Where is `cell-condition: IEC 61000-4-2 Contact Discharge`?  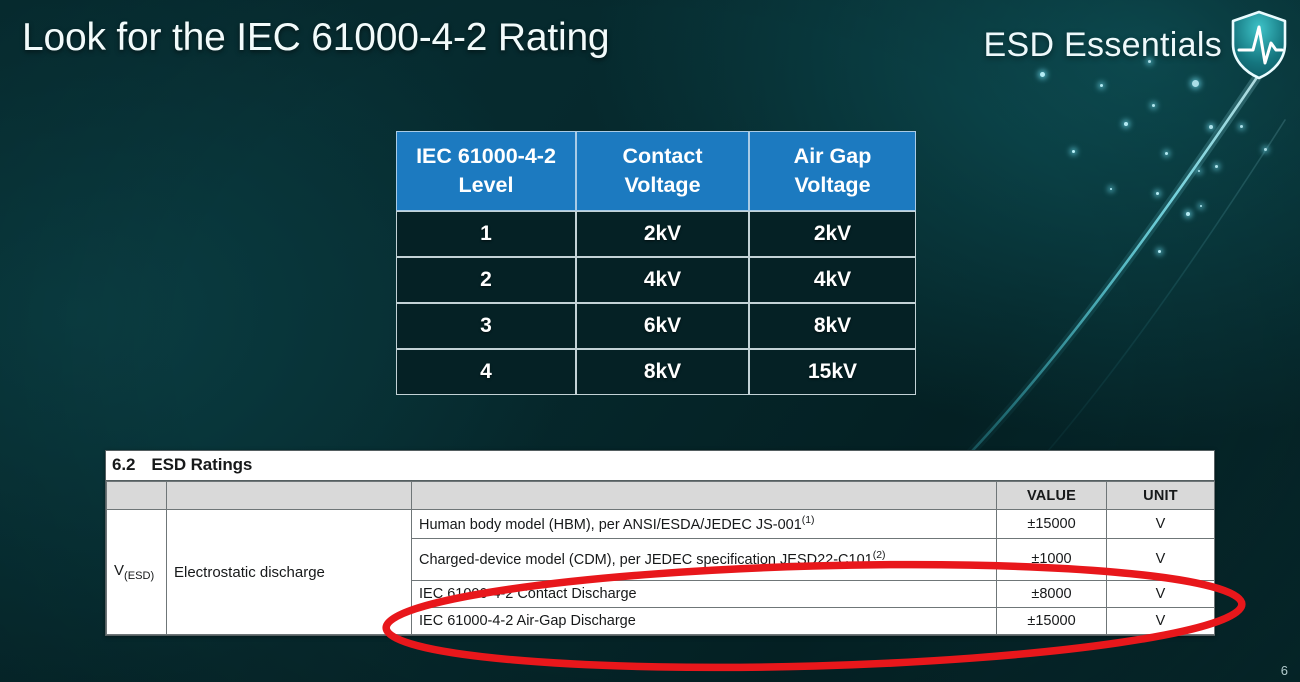
cell-condition: IEC 61000-4-2 Contact Discharge is located at coordinates (704, 594).